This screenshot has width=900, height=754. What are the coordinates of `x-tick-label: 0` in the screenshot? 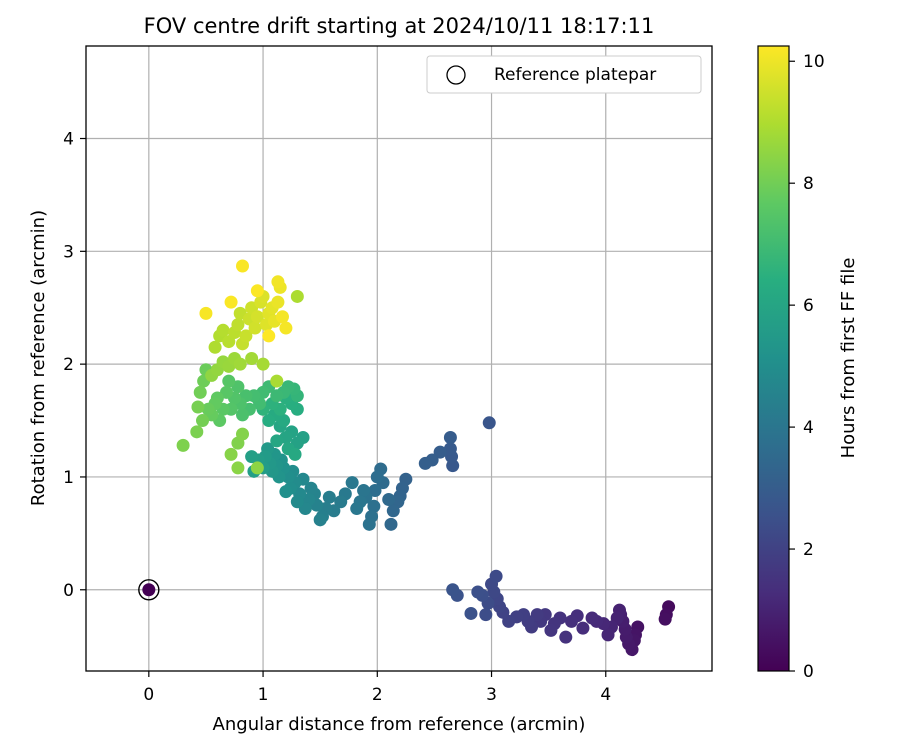 It's located at (148, 695).